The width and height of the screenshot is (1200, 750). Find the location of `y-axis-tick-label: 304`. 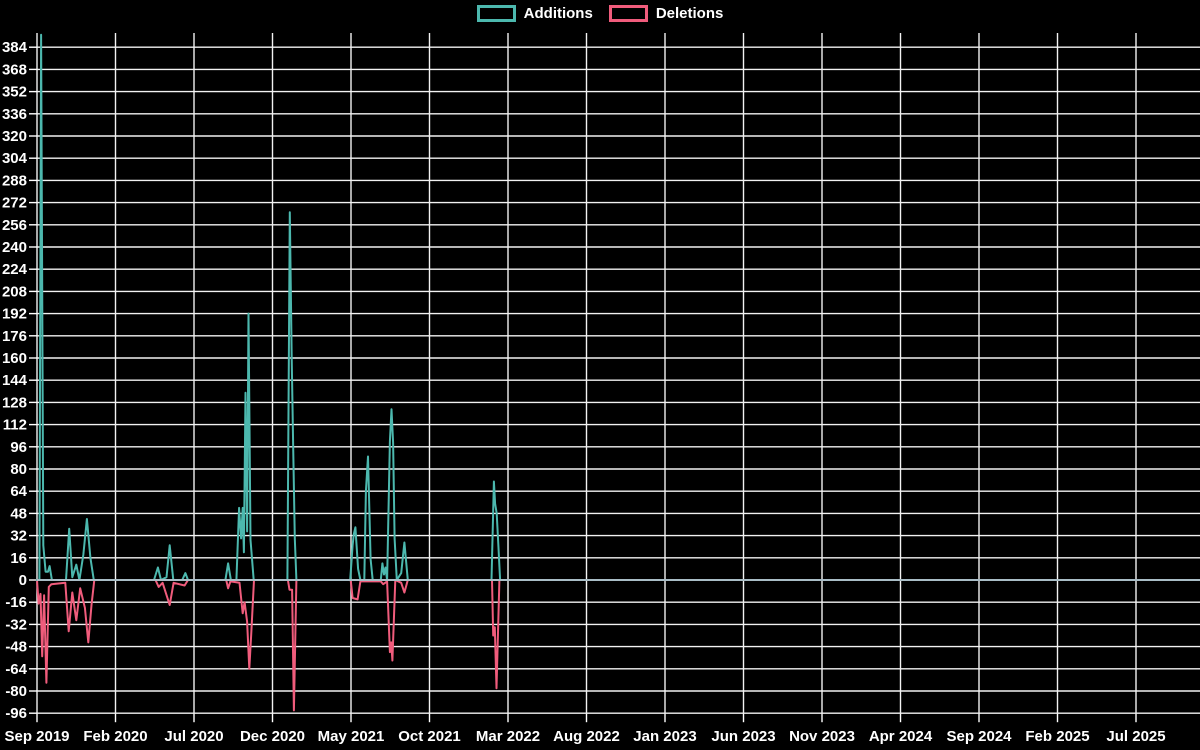

y-axis-tick-label: 304 is located at coordinates (15, 158).